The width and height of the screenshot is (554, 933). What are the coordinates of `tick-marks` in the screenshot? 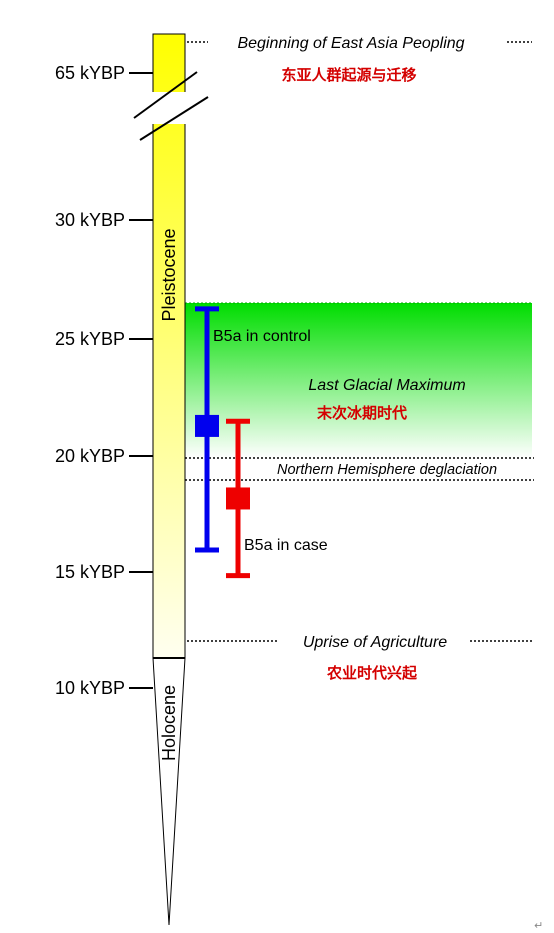 It's located at (141, 380).